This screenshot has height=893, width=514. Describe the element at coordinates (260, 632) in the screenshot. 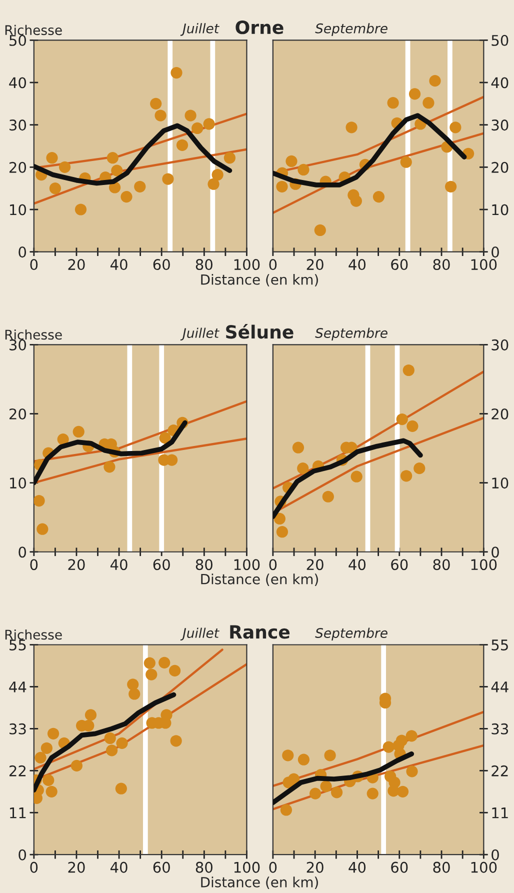

I see `chart-title: Rance` at that location.